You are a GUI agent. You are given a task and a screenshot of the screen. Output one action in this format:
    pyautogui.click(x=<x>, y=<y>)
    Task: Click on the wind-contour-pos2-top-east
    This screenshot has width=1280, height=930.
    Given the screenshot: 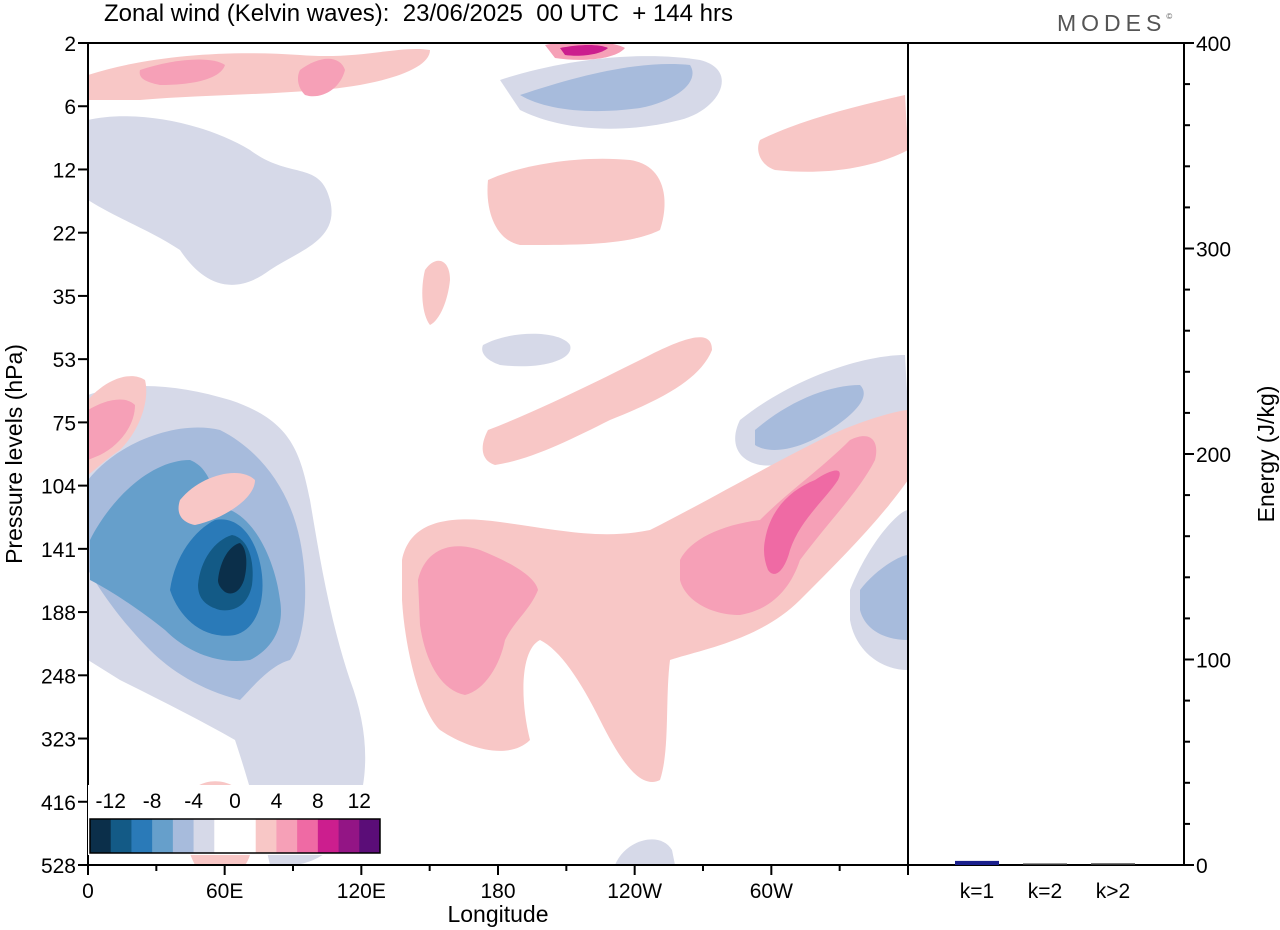 What is the action you would take?
    pyautogui.click(x=833, y=133)
    